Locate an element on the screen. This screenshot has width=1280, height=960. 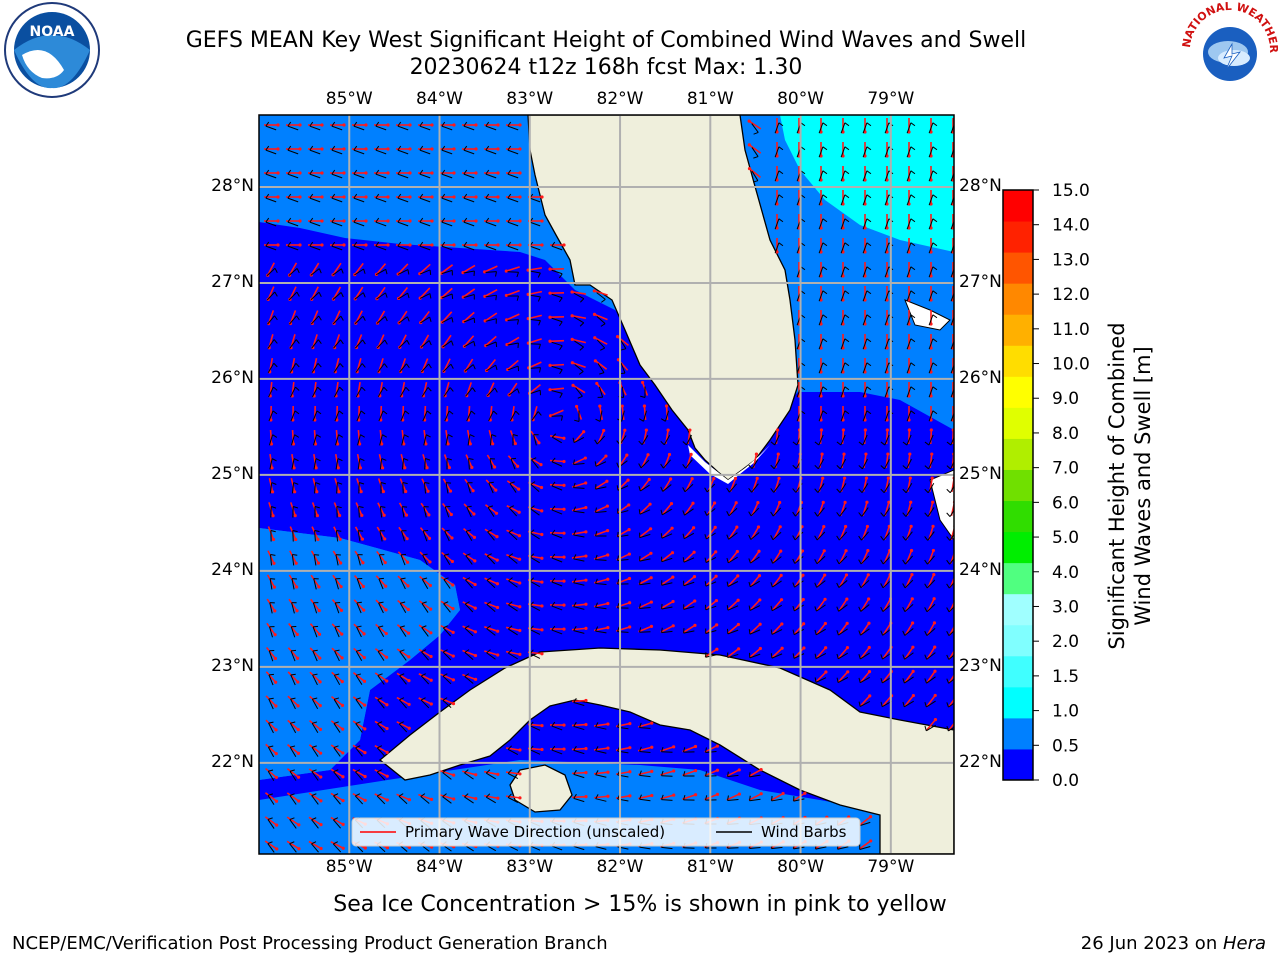
colorbar-tick-label: 12.0 is located at coordinates (1071, 295).